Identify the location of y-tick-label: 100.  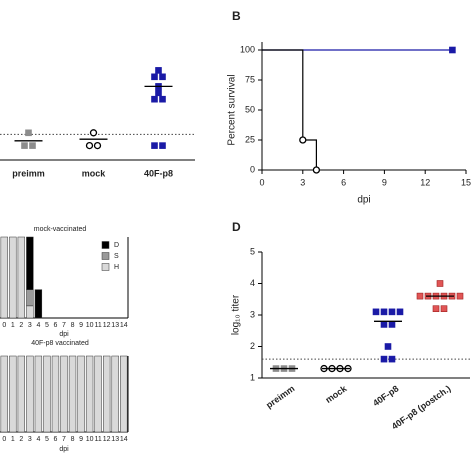
(247, 49).